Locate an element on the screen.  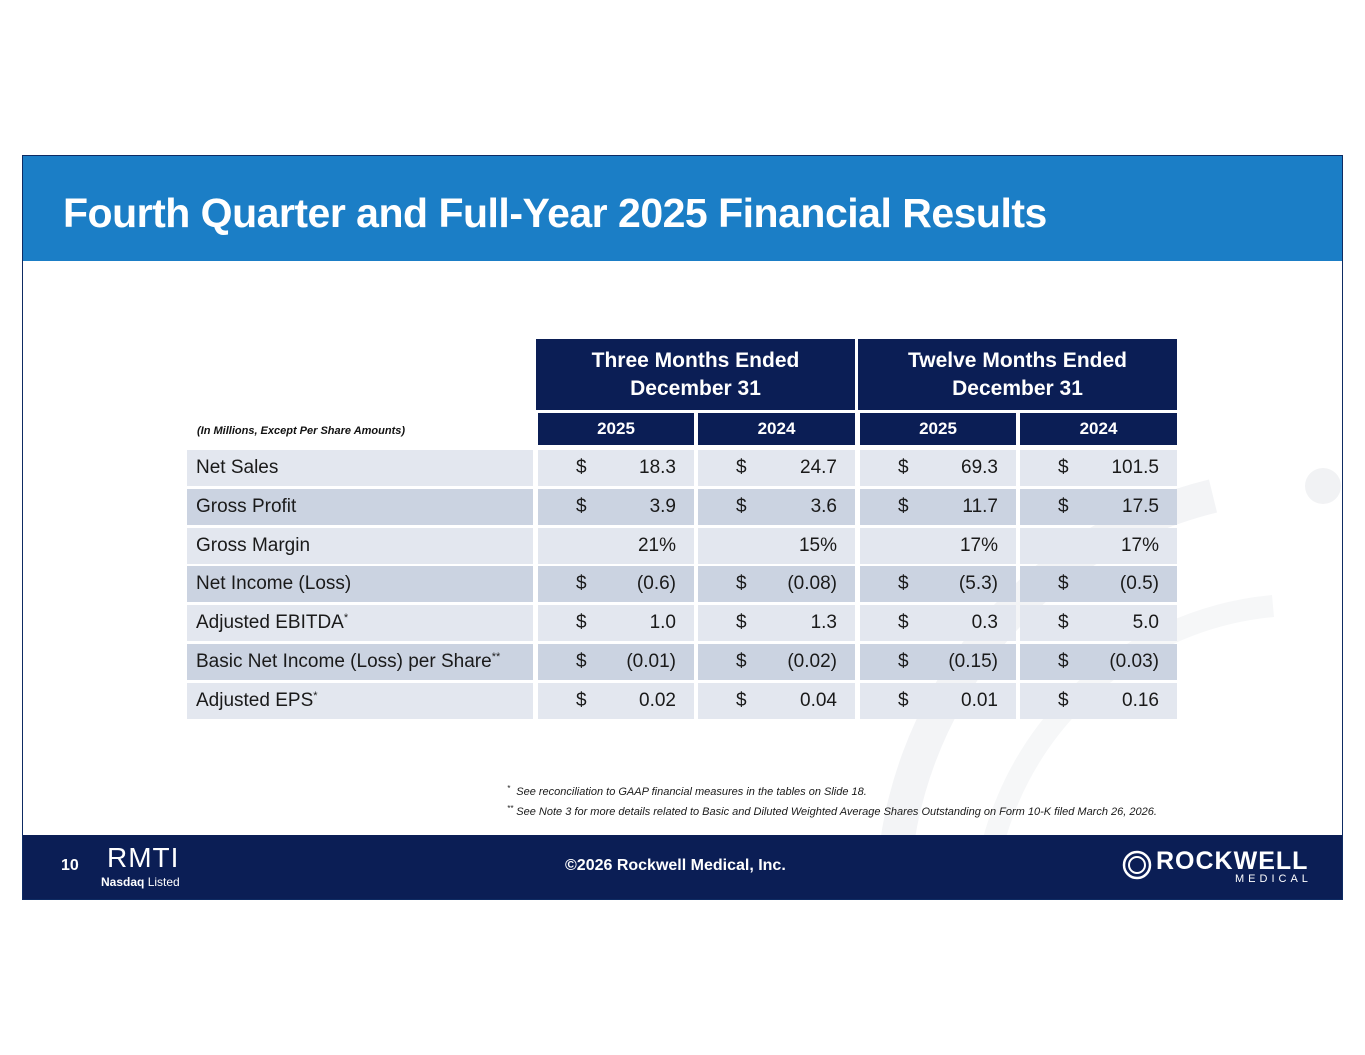
table-cell: $0.3 is located at coordinates (938, 623).